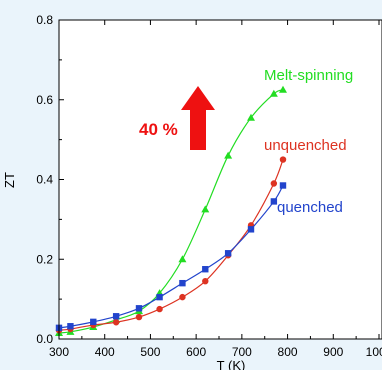 The width and height of the screenshot is (382, 370). What do you see at coordinates (59, 352) in the screenshot?
I see `x-tick-label: 300` at bounding box center [59, 352].